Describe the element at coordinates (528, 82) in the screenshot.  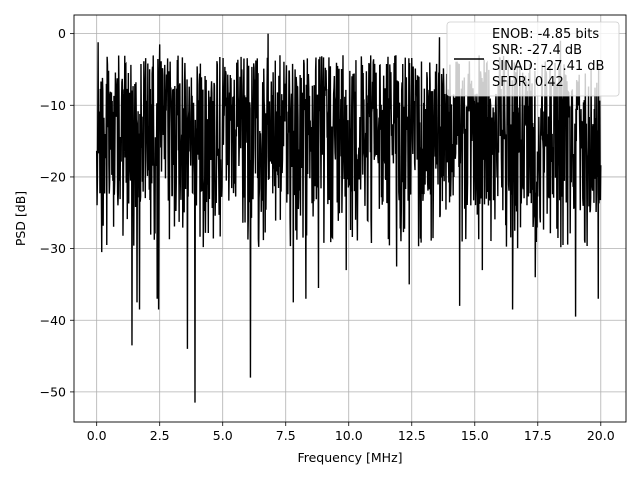
I see `legend-sfdr: SFDR: 0.42` at that location.